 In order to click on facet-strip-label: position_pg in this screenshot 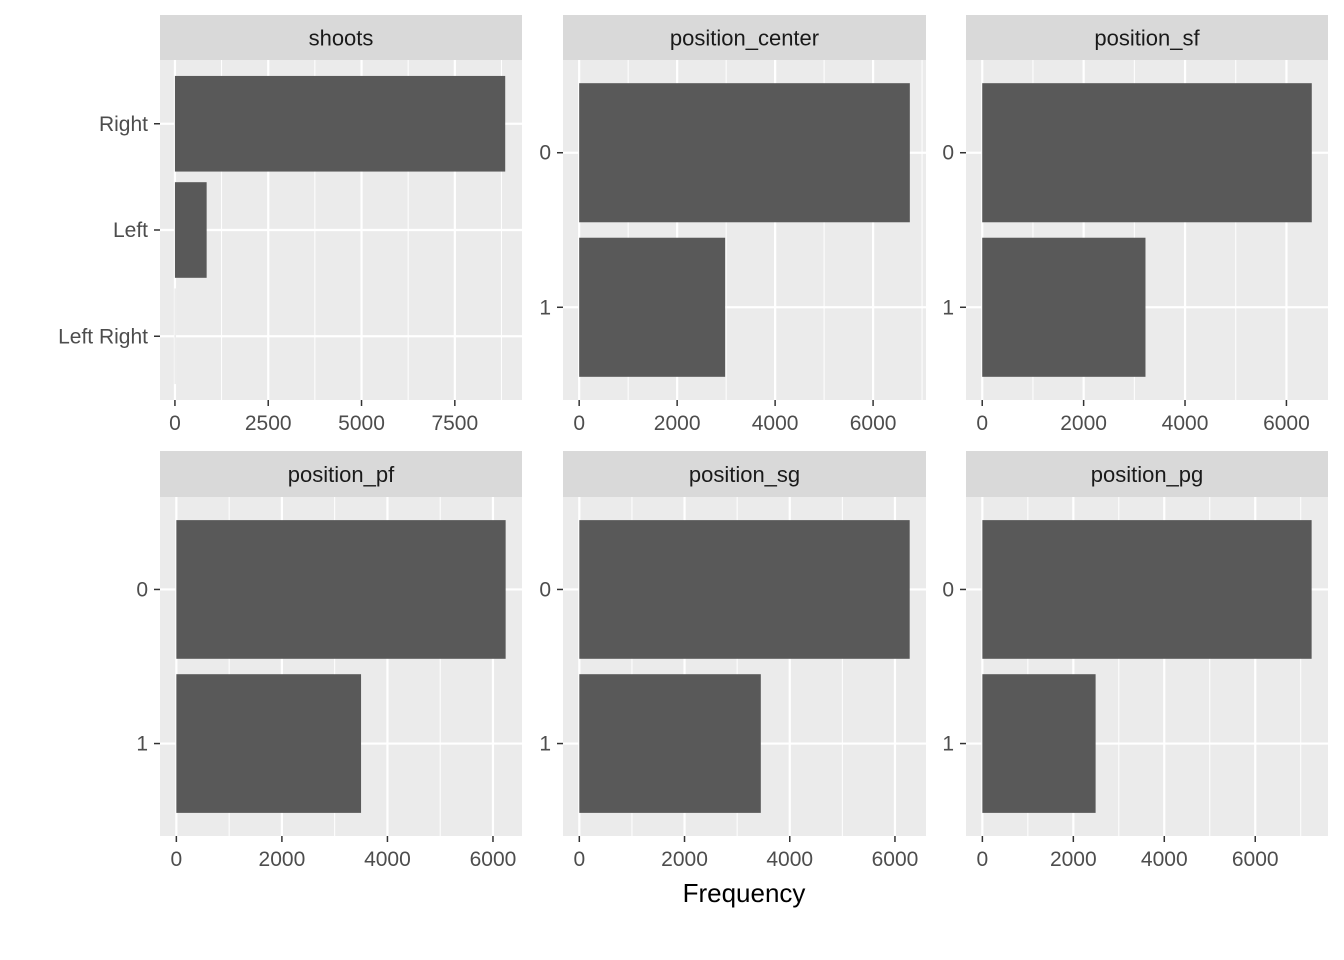, I will do `click(1147, 474)`.